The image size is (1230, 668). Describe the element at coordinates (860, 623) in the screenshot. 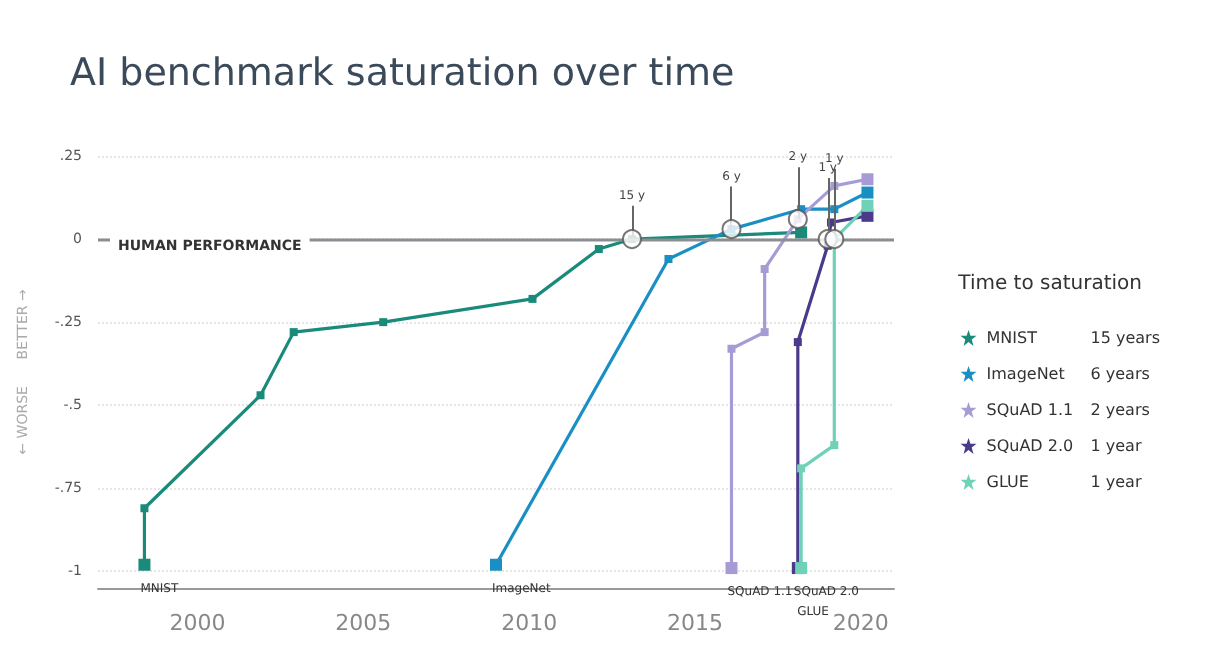

I see `x-tick-label: 2020` at that location.